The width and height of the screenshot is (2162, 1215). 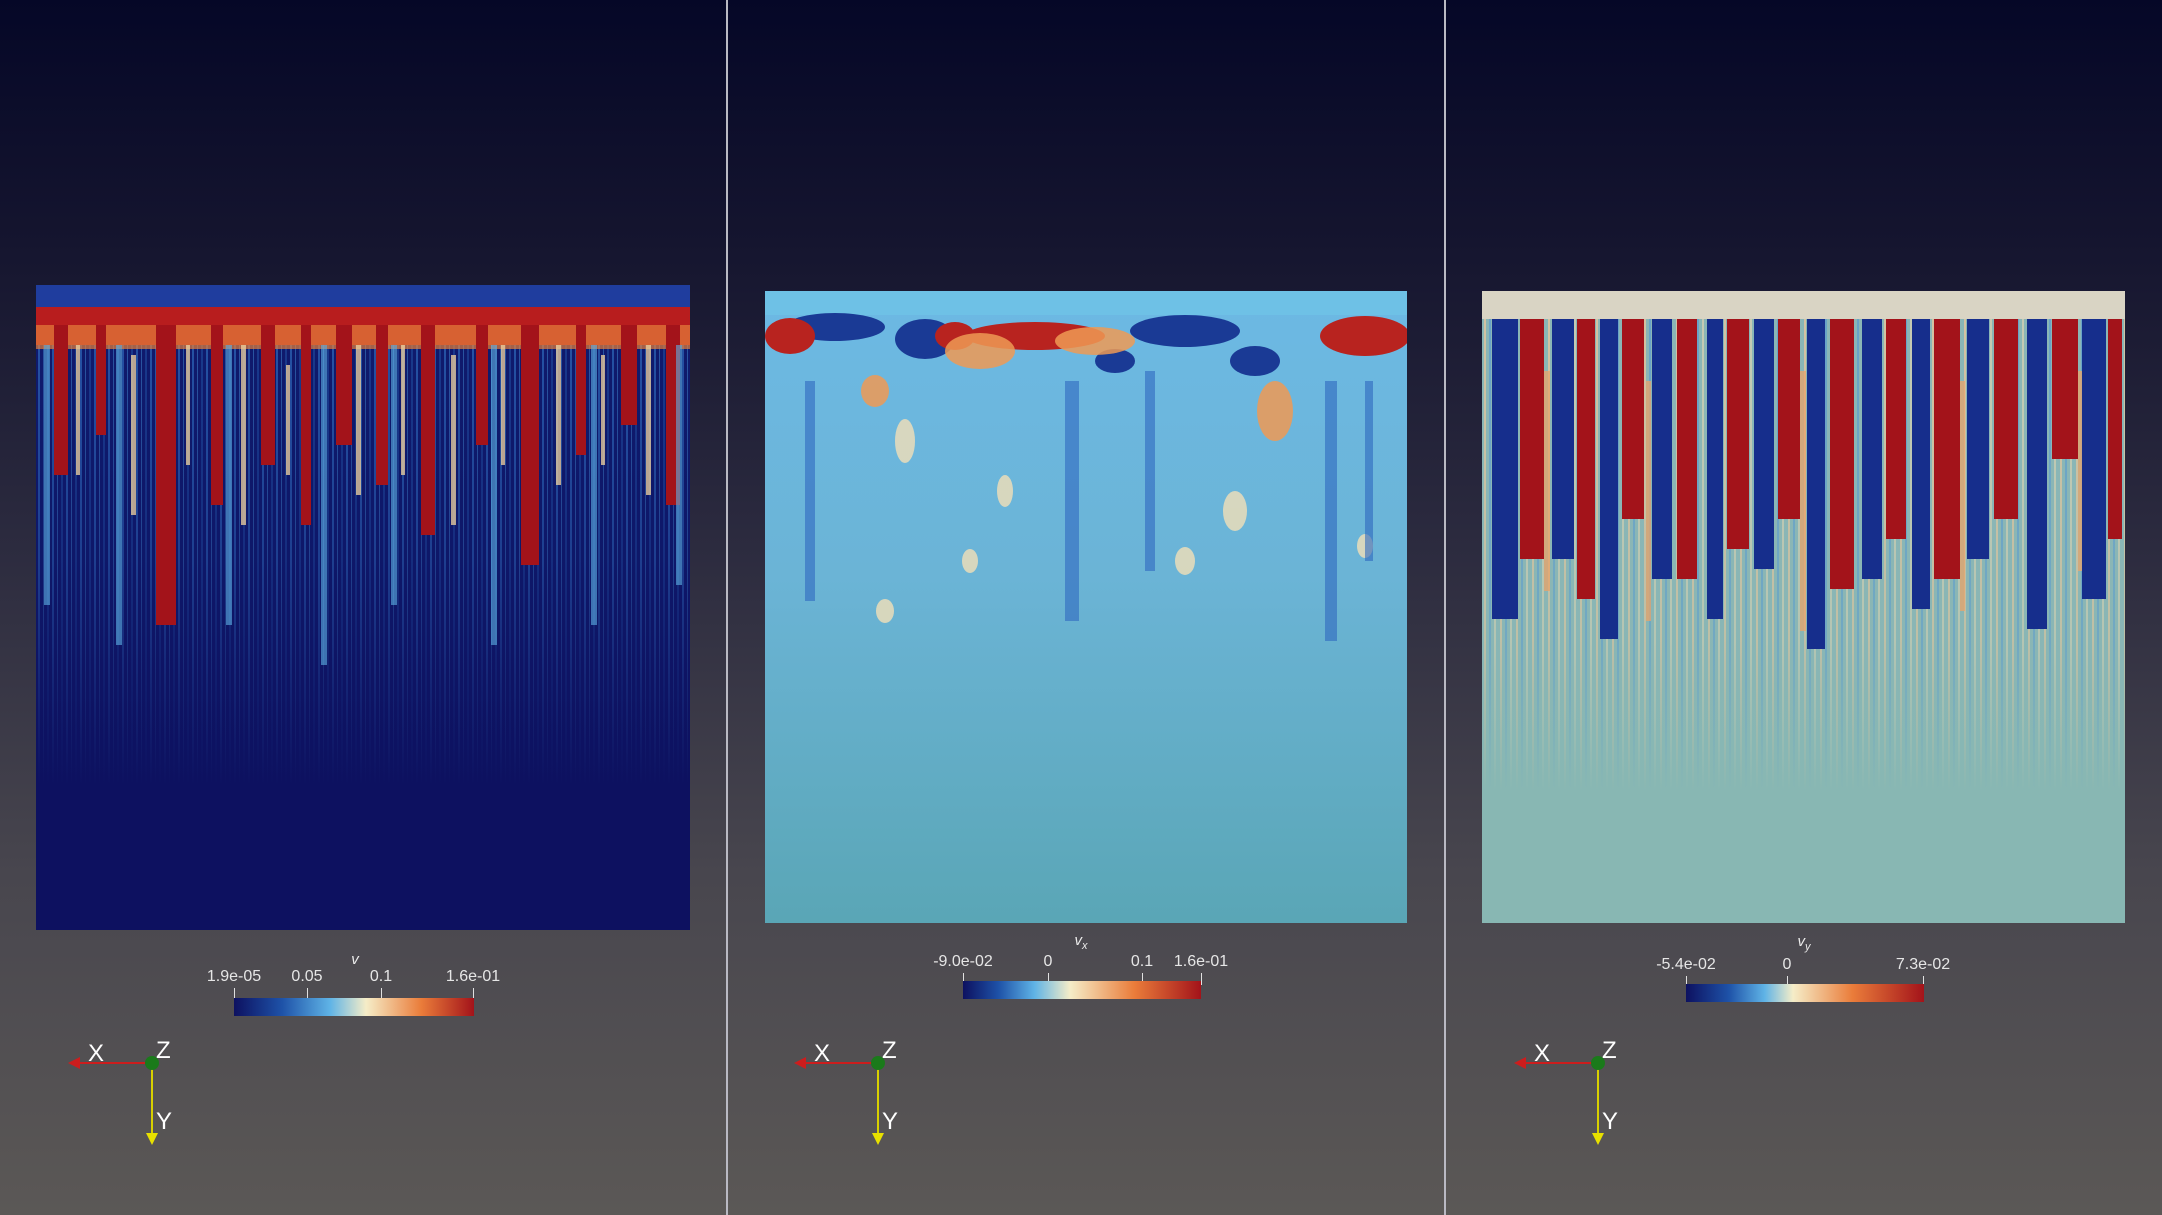 What do you see at coordinates (1923, 964) in the screenshot?
I see `colorbar-tick-label: 7.3e-02` at bounding box center [1923, 964].